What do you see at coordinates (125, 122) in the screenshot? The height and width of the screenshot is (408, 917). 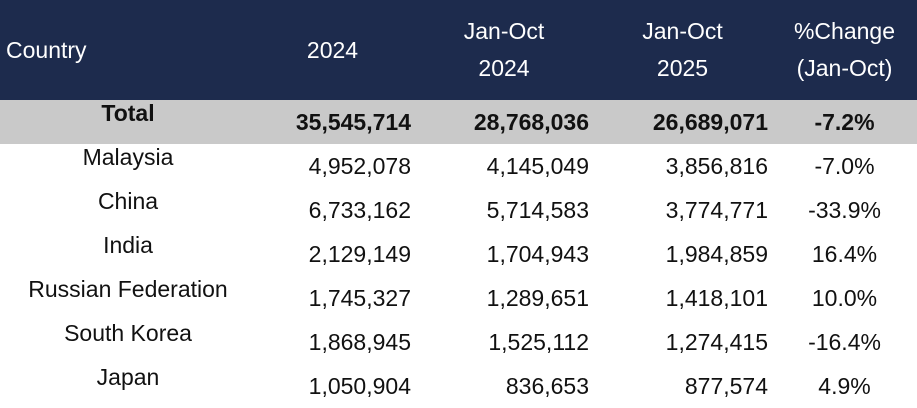 I see `total-cell: Total` at bounding box center [125, 122].